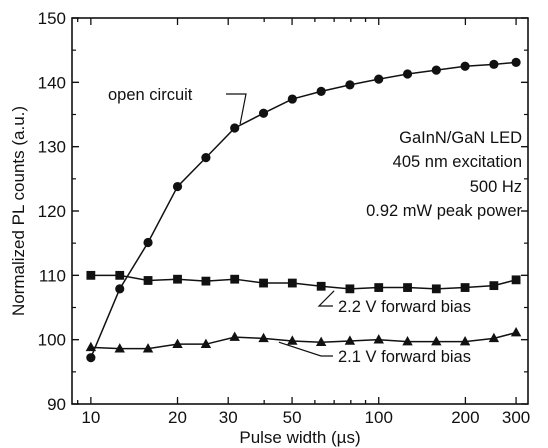  I want to click on annotation-open-circuit: open circuit, so click(150, 95).